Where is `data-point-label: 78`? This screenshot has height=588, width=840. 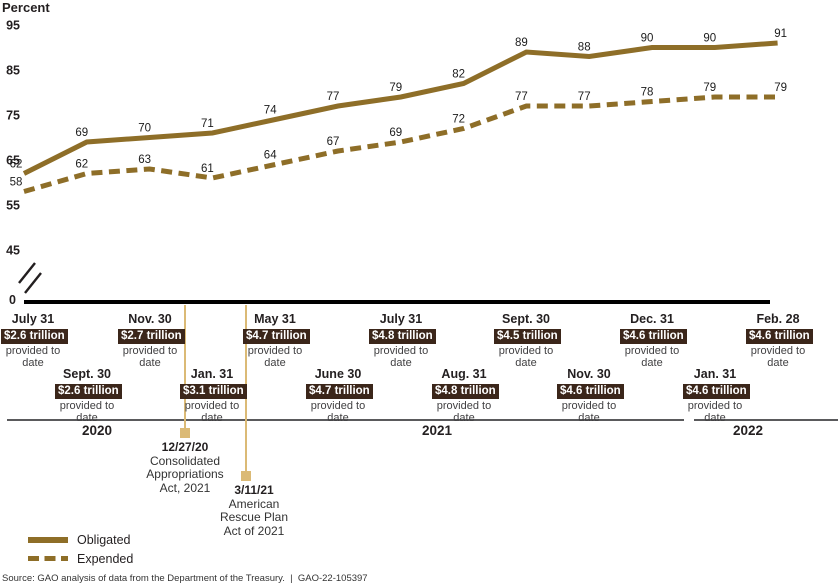 data-point-label: 78 is located at coordinates (647, 93).